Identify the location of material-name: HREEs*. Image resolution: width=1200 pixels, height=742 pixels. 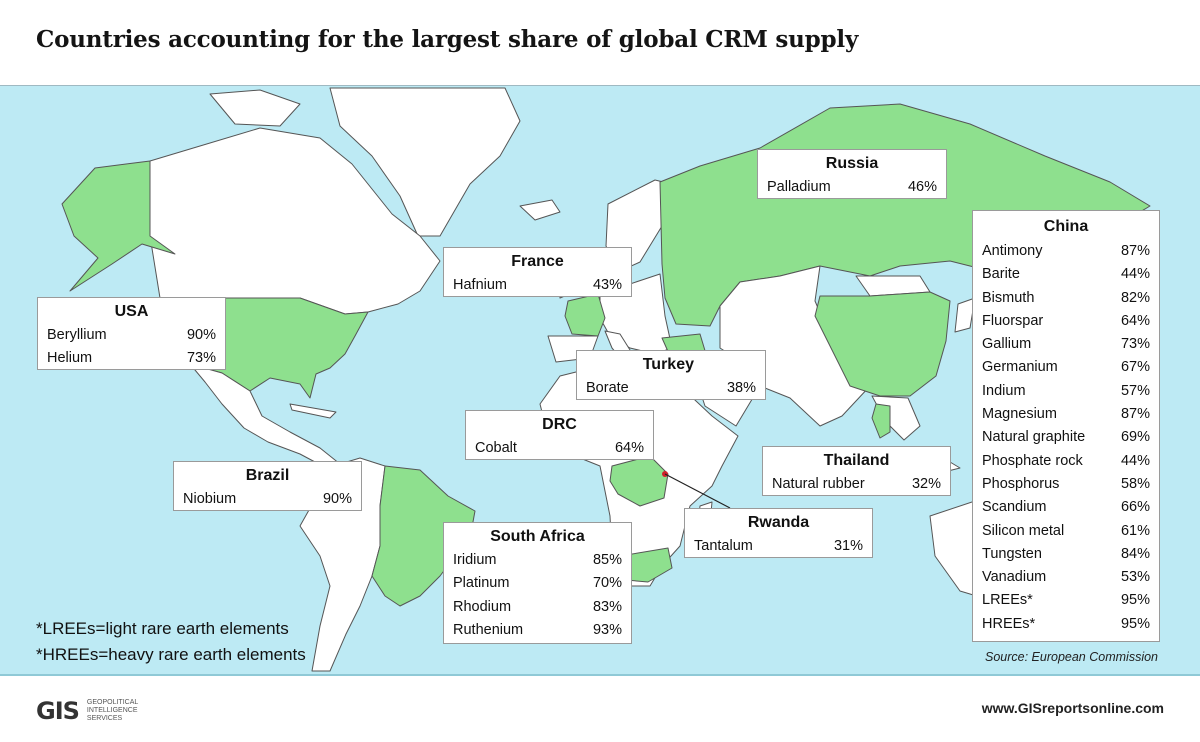
(1009, 623).